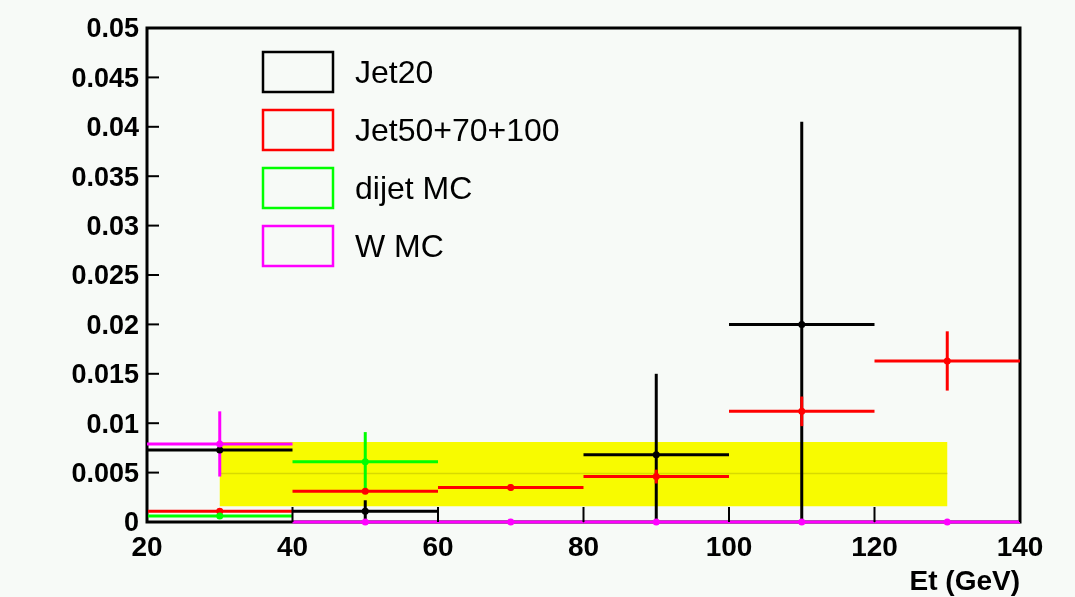 The image size is (1075, 597). What do you see at coordinates (105, 374) in the screenshot?
I see `y-tick-label: 0.015` at bounding box center [105, 374].